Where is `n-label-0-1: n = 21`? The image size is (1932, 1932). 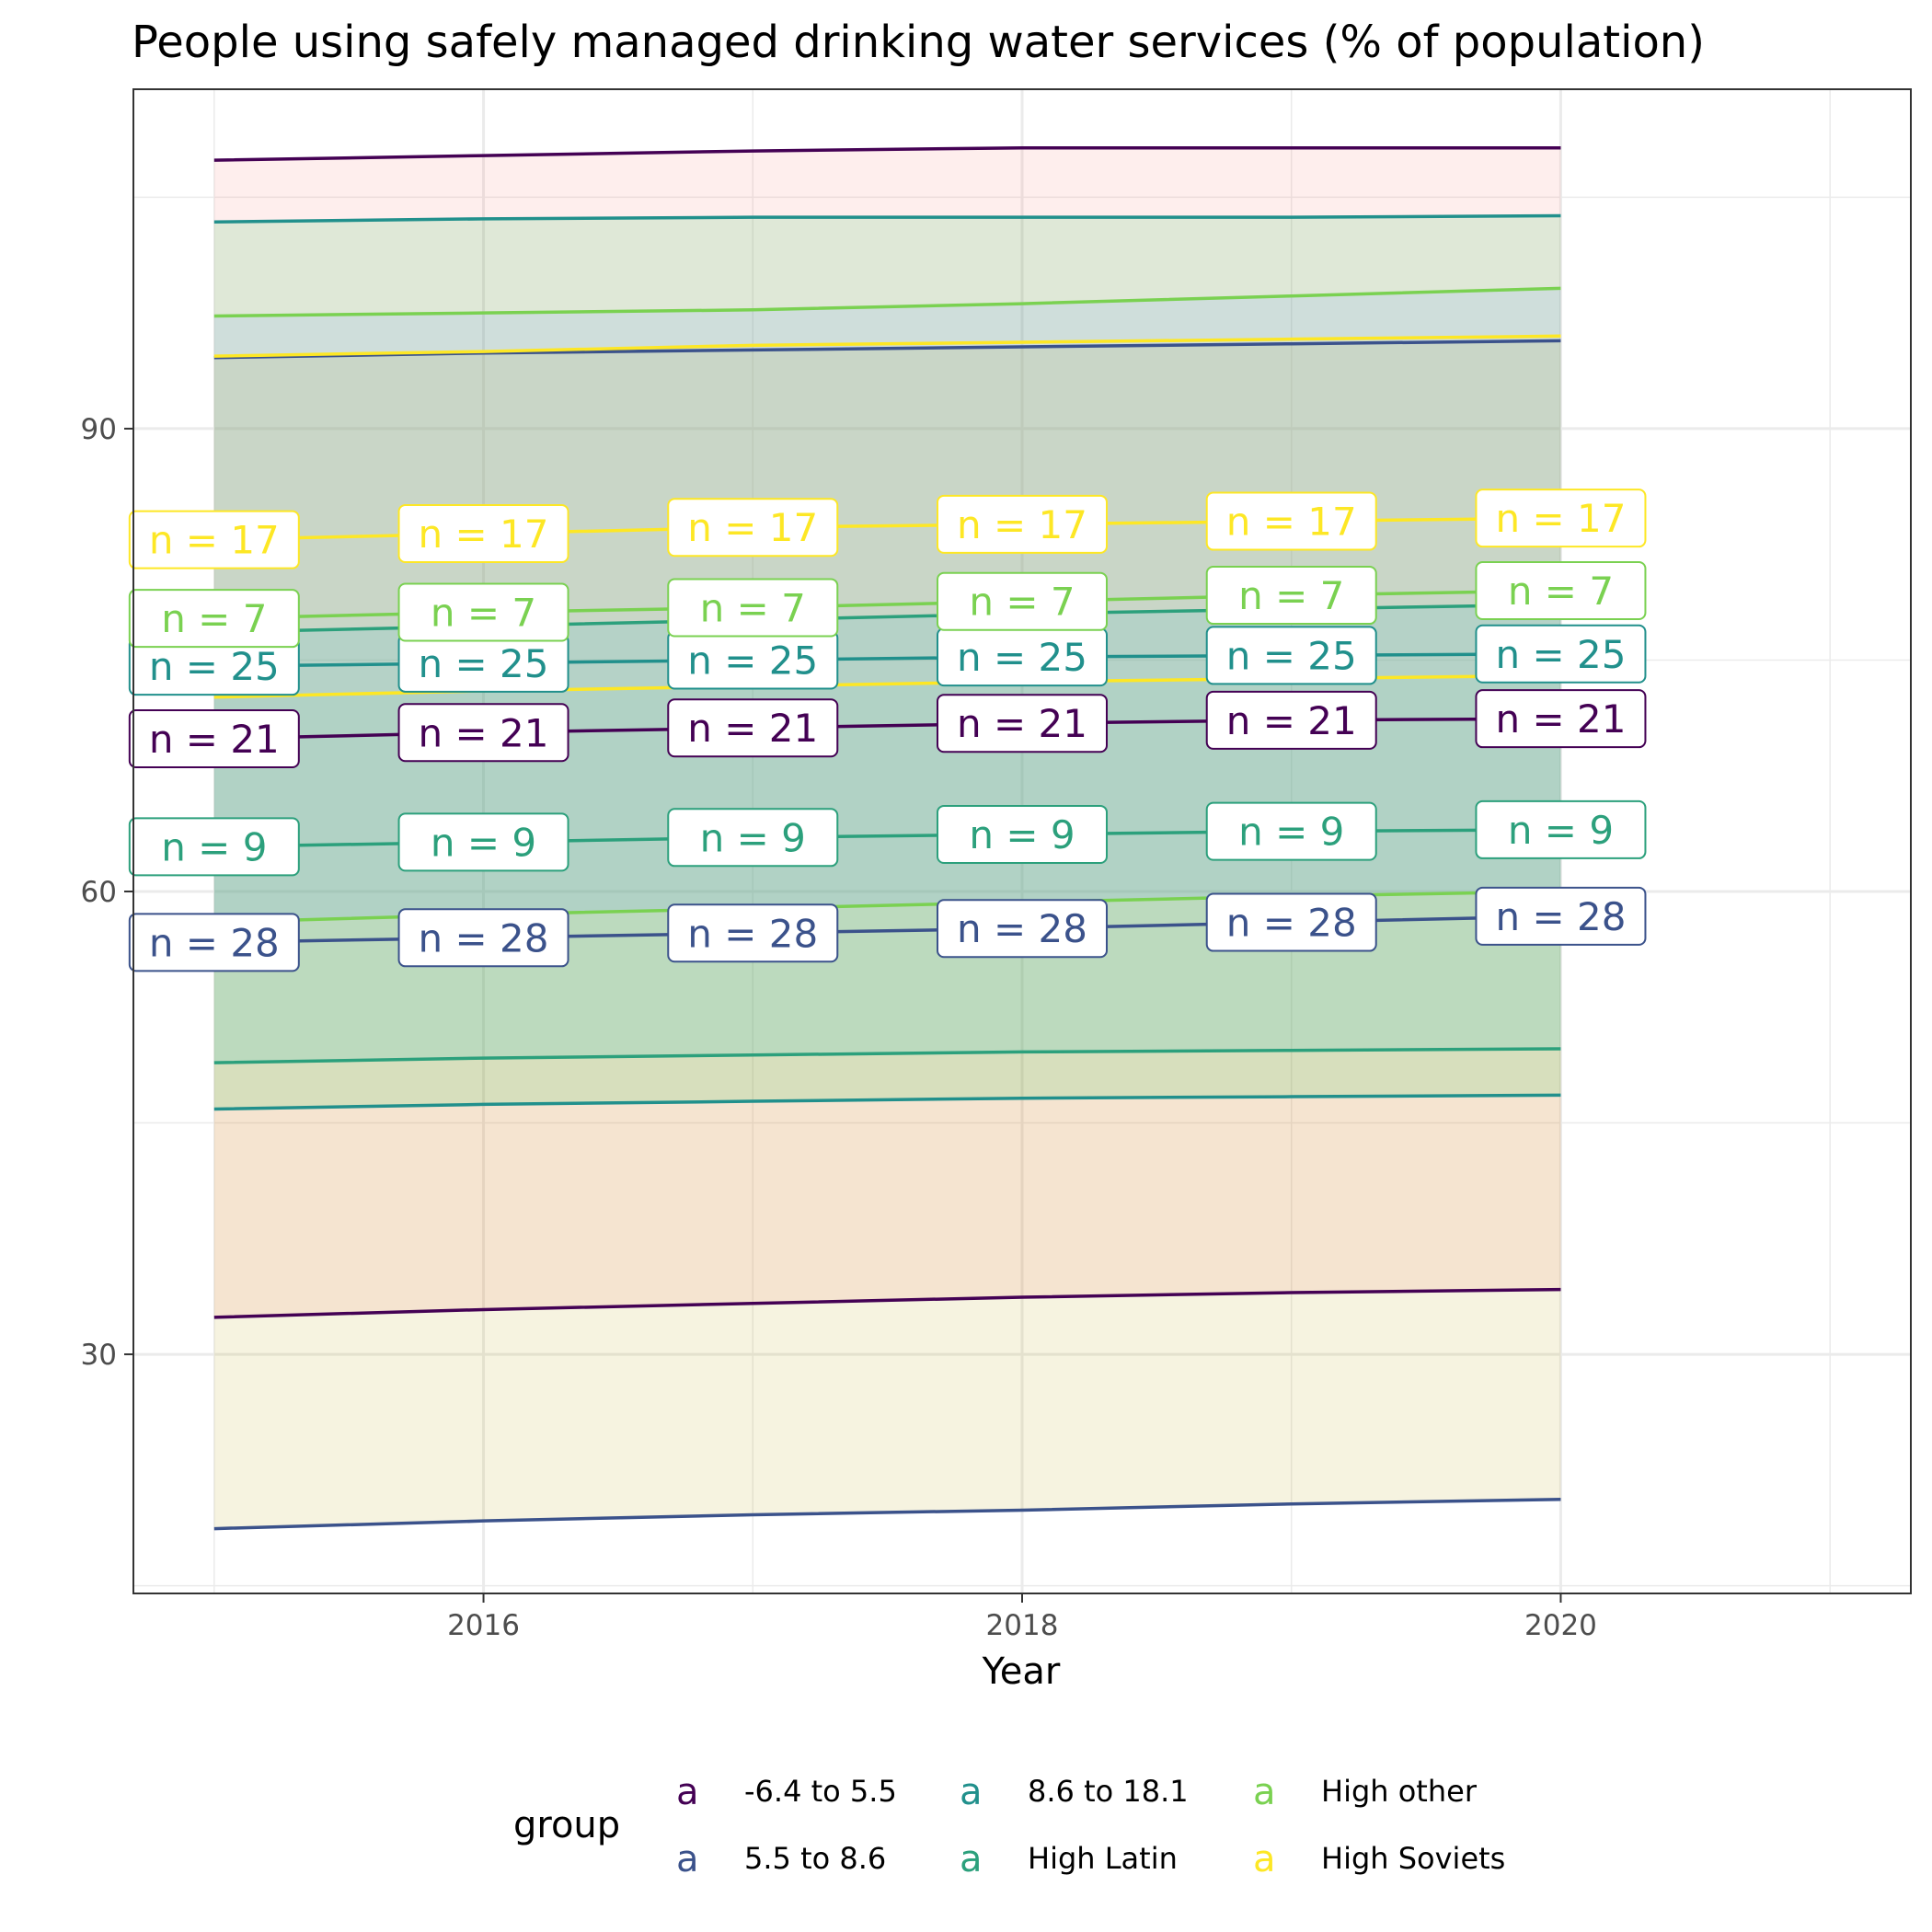
n-label-0-1: n = 21 is located at coordinates (483, 733).